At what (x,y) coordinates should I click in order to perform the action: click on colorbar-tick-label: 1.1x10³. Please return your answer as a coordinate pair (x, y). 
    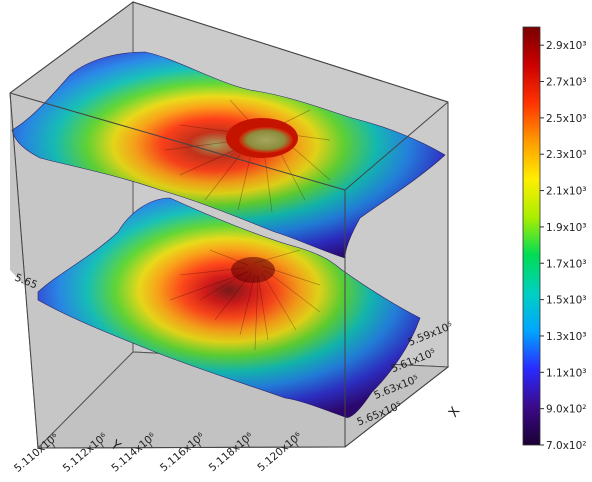
    Looking at the image, I should click on (566, 373).